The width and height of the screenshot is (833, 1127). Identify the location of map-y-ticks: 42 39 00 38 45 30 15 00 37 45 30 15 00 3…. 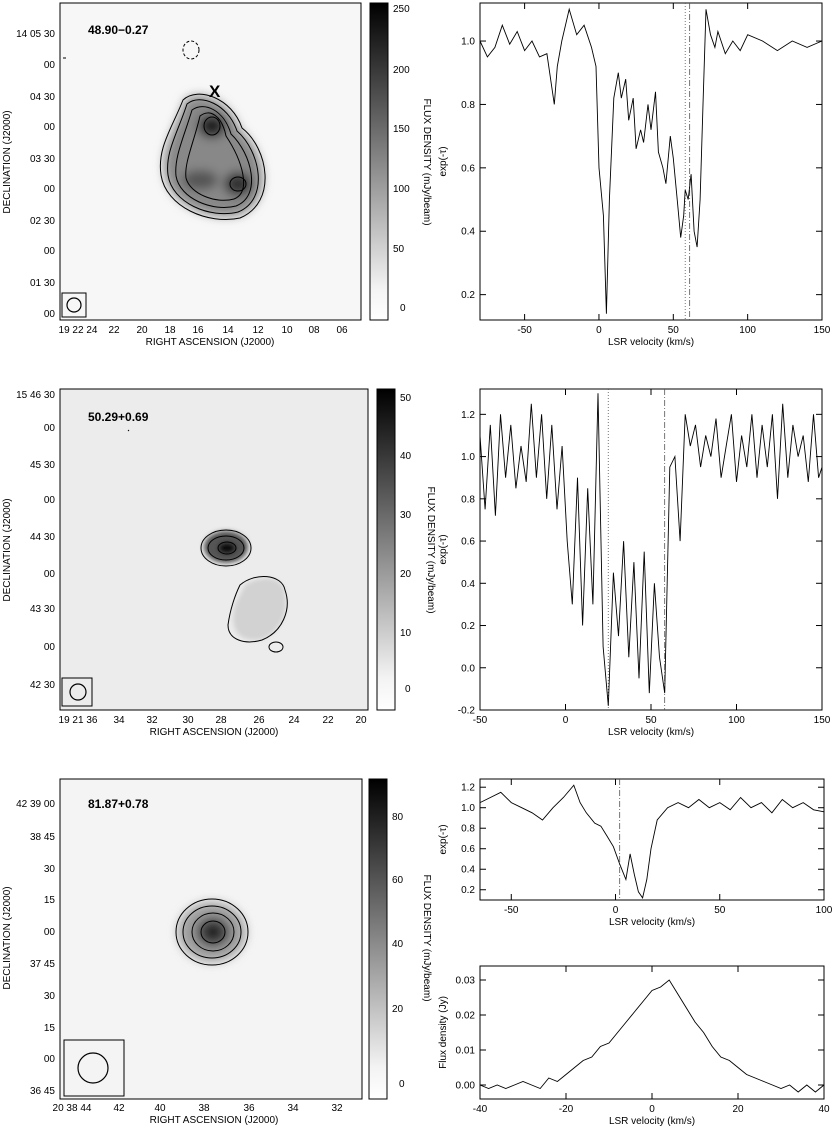
(35, 948).